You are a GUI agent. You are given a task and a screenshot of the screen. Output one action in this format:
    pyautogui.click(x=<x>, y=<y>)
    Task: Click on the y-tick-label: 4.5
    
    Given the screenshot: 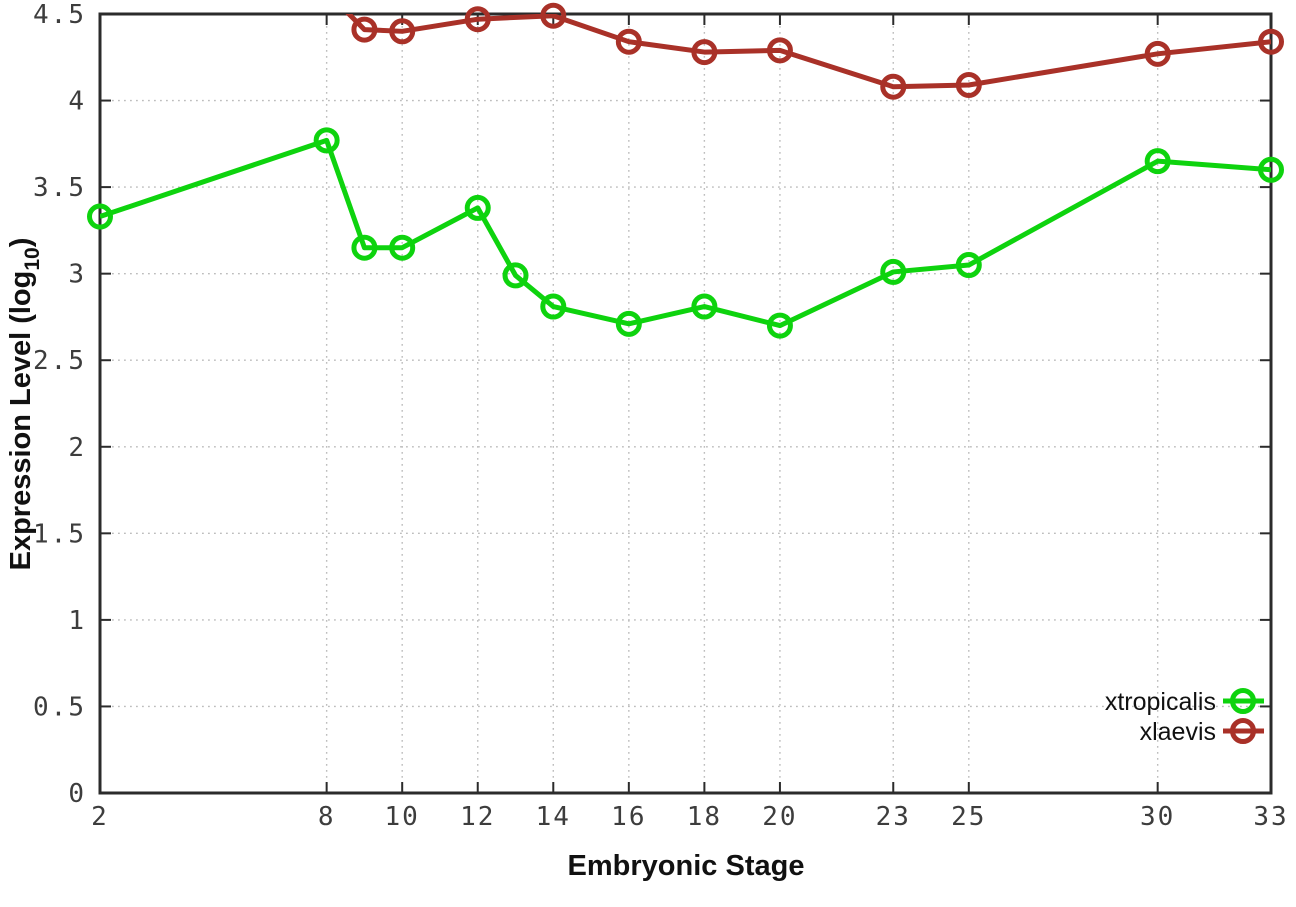 What is the action you would take?
    pyautogui.click(x=59, y=15)
    